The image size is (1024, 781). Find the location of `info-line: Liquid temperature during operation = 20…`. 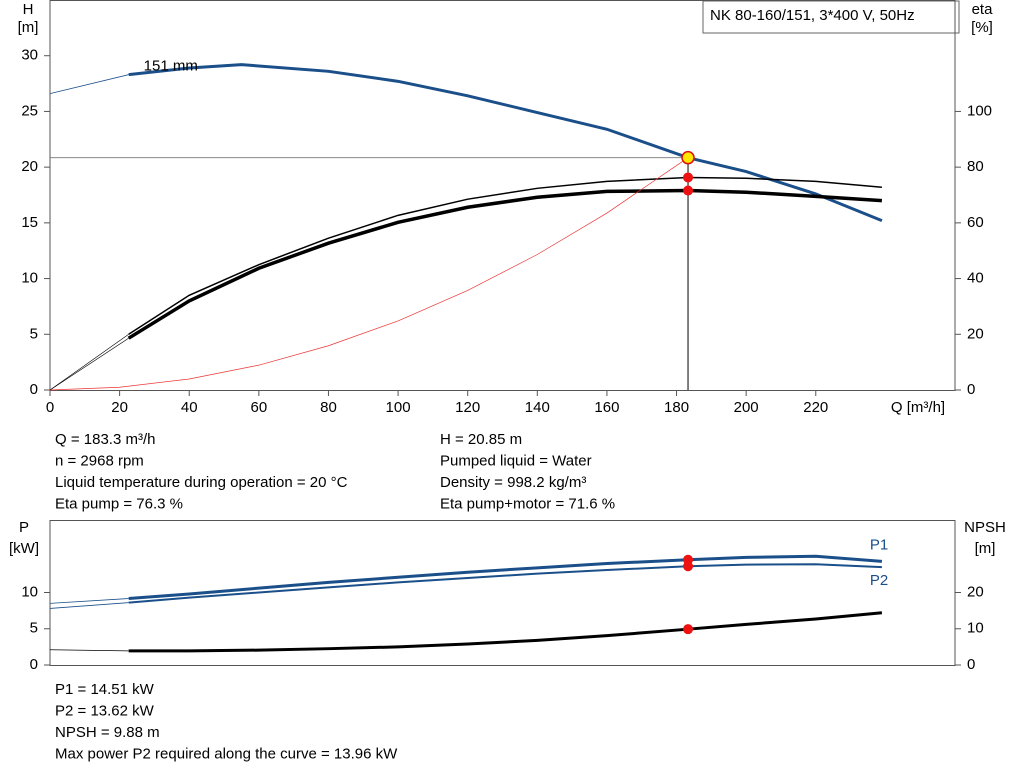

info-line: Liquid temperature during operation = 20… is located at coordinates (201, 482).